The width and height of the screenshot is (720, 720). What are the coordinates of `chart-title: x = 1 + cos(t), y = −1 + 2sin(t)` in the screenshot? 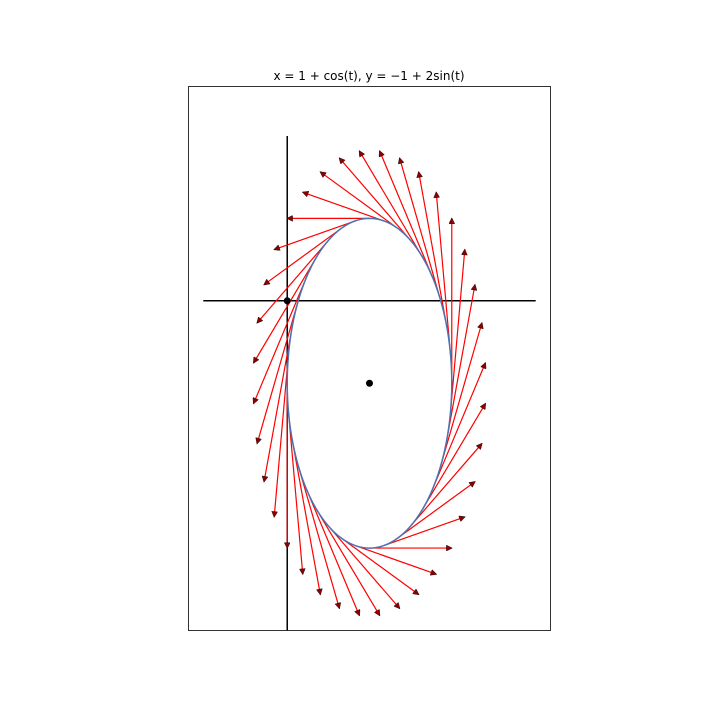 It's located at (368, 76).